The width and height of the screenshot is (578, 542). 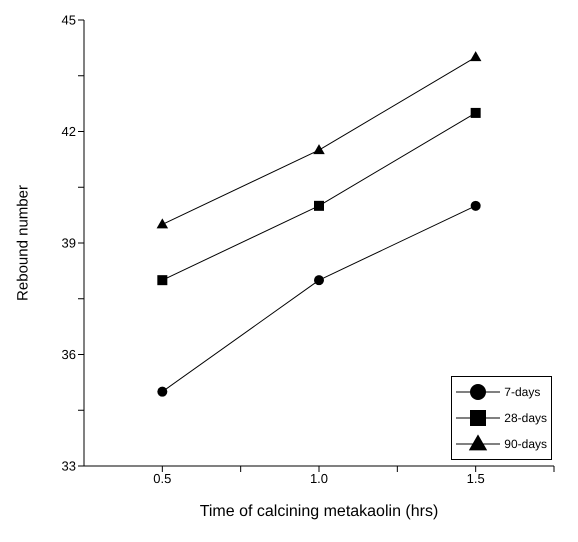 I want to click on y-axis-title: Rebound number, so click(x=23, y=243).